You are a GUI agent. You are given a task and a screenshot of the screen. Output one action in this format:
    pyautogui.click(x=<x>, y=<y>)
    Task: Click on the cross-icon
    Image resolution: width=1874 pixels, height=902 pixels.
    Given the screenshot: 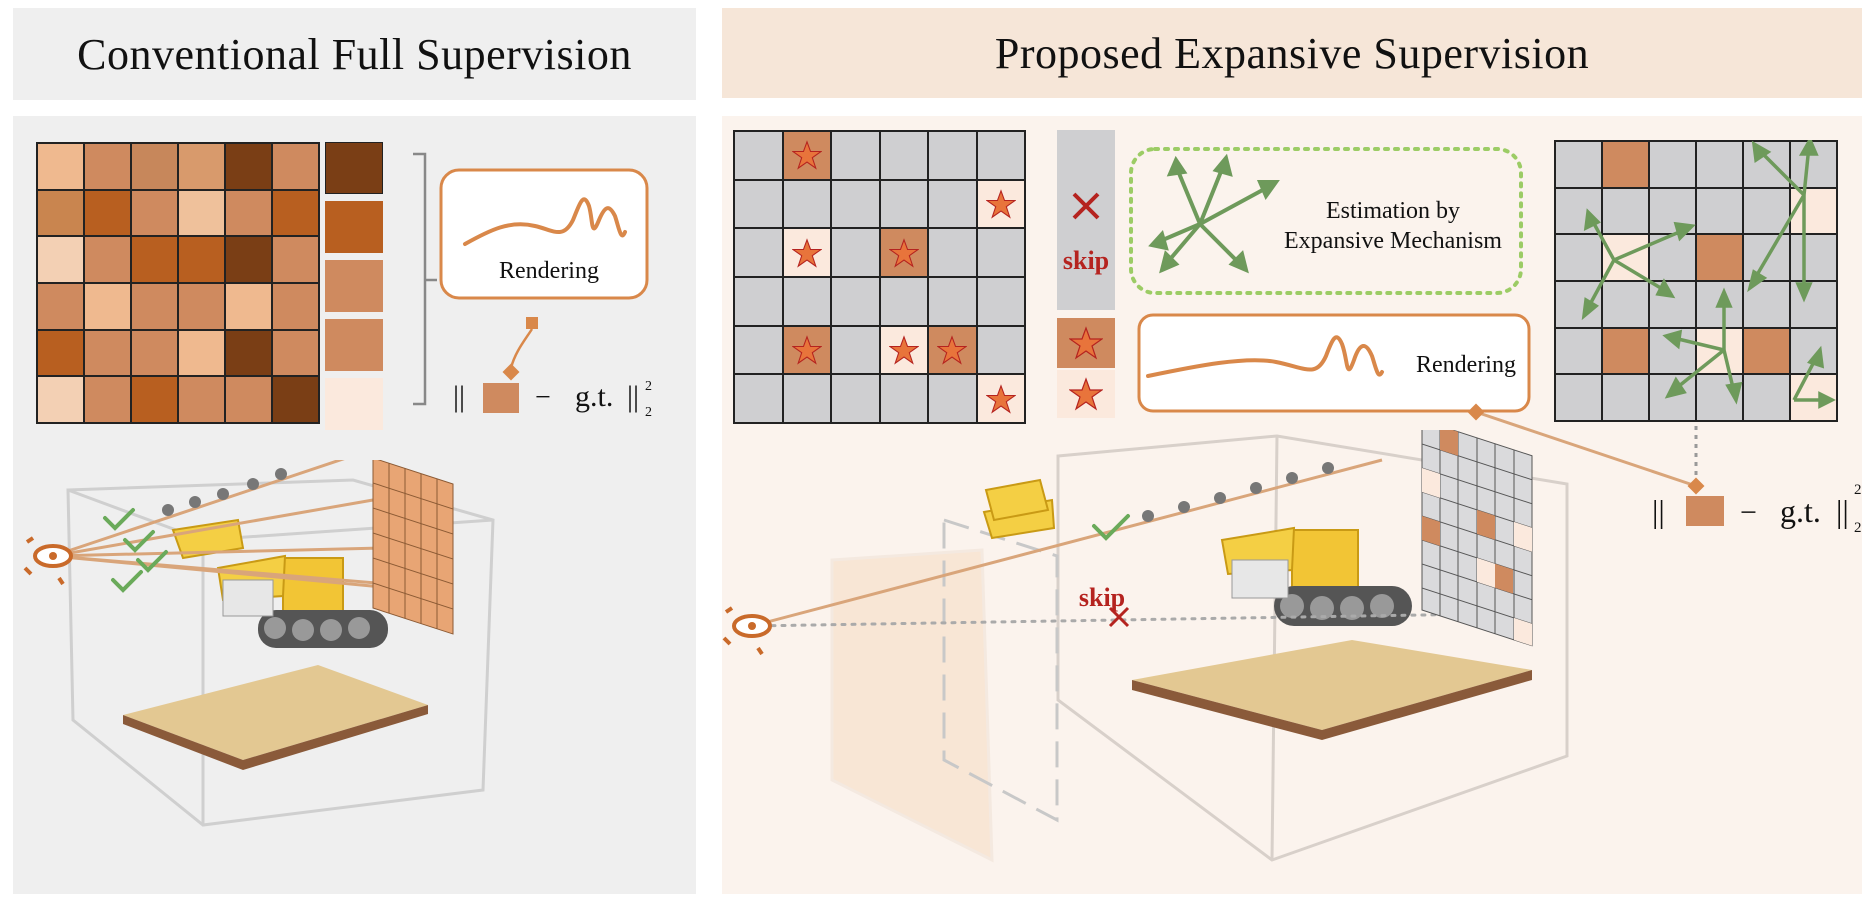 What is the action you would take?
    pyautogui.click(x=1086, y=206)
    